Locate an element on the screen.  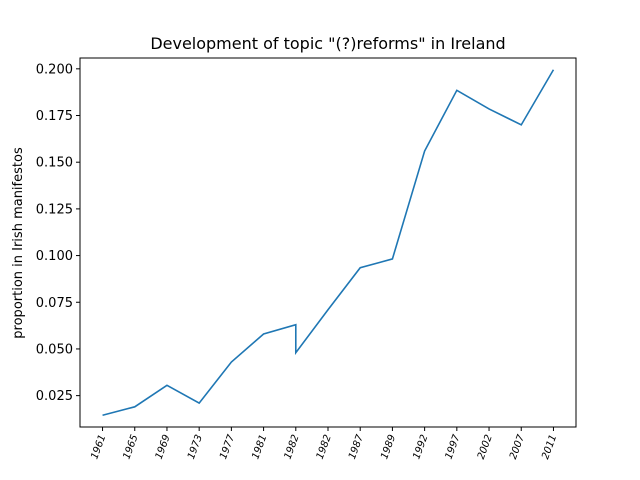
x-tick-label: 1981 is located at coordinates (259, 447).